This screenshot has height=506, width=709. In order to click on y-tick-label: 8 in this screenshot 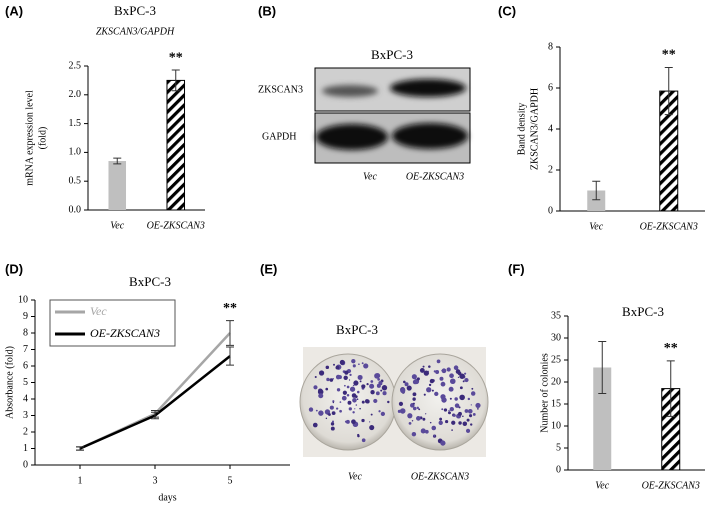, I will do `click(25, 332)`.